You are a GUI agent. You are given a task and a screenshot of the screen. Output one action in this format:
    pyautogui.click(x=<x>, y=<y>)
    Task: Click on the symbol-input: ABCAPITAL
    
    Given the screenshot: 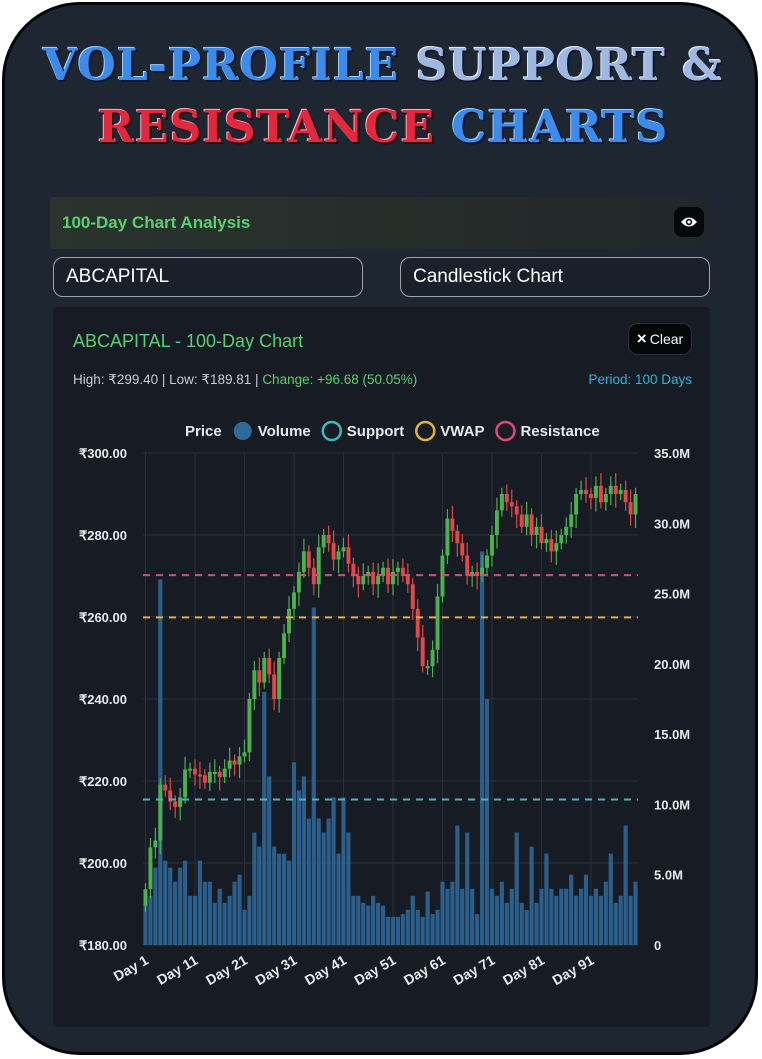 What is the action you would take?
    pyautogui.click(x=208, y=277)
    